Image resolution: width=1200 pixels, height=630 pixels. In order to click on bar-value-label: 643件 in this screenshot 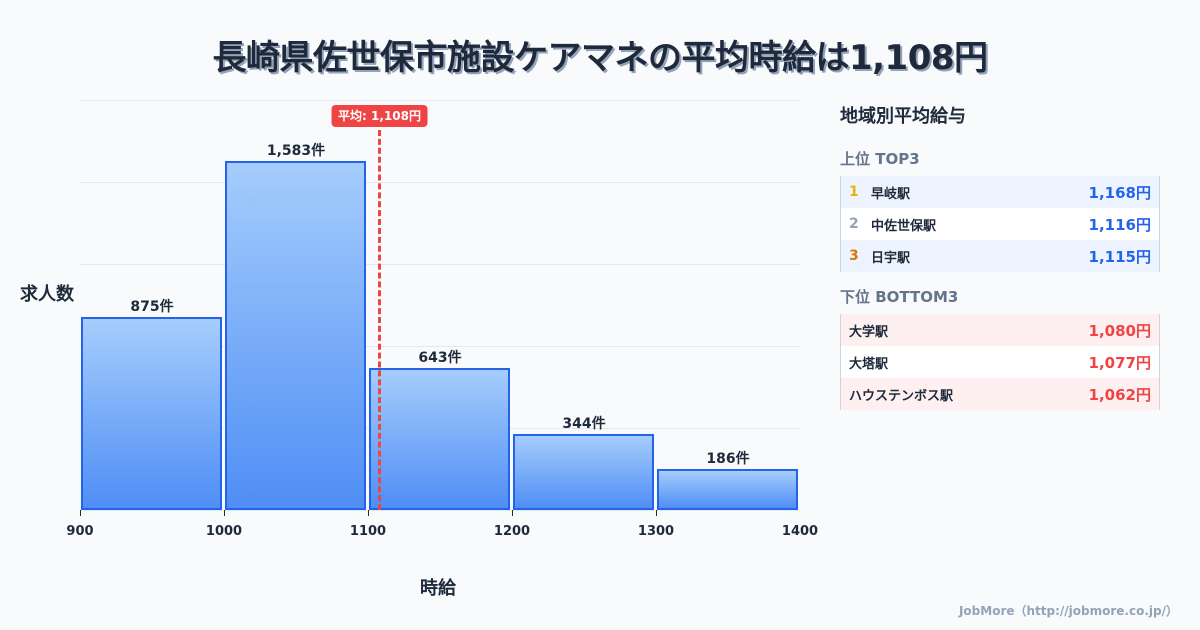, I will do `click(440, 358)`.